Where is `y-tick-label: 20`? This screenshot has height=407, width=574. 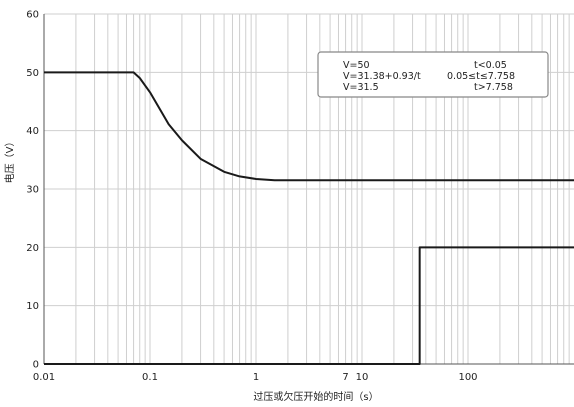 y-tick-label: 20 is located at coordinates (32, 248).